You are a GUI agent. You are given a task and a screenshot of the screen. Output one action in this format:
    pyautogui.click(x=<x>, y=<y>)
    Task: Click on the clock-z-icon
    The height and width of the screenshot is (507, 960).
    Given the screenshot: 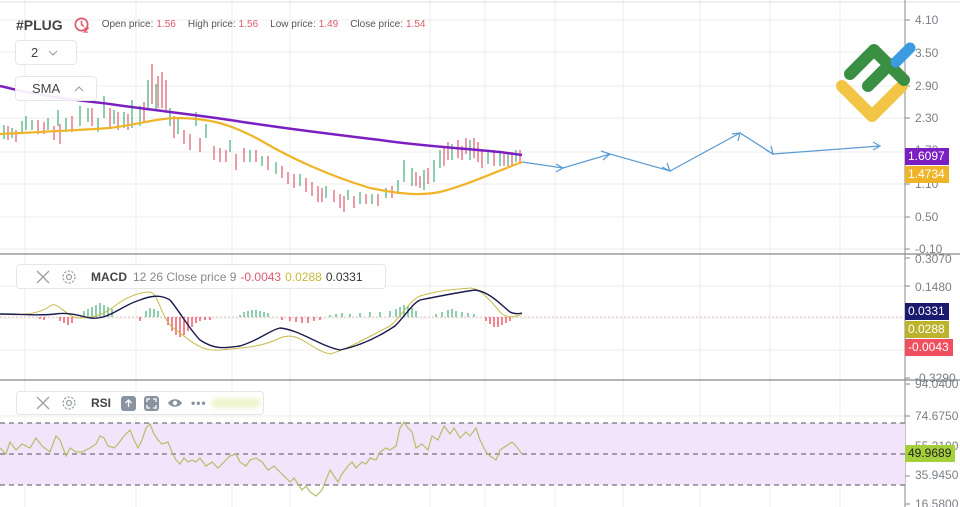 What is the action you would take?
    pyautogui.click(x=81, y=24)
    